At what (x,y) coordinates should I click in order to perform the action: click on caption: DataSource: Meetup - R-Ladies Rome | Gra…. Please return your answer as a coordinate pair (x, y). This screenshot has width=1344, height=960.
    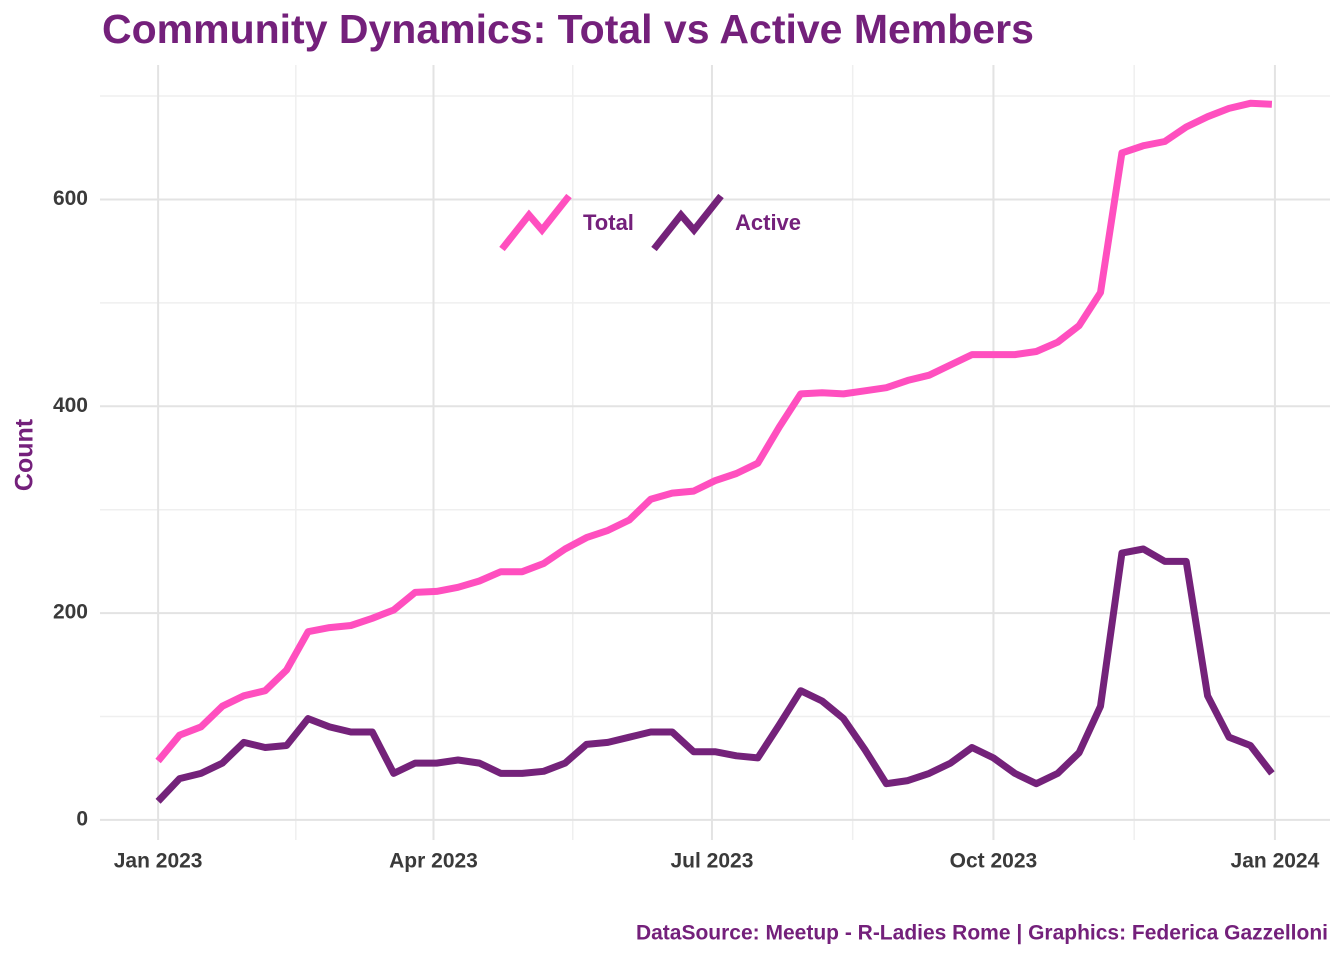
    Looking at the image, I should click on (982, 933).